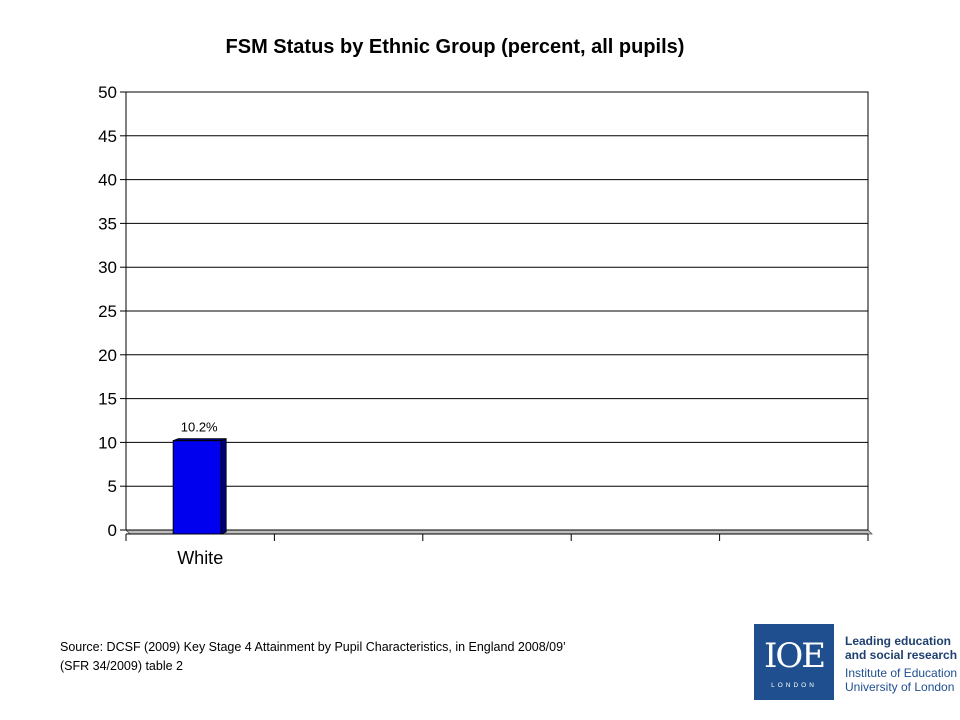 The height and width of the screenshot is (720, 960). Describe the element at coordinates (107, 180) in the screenshot. I see `y-tick-label: 40` at that location.